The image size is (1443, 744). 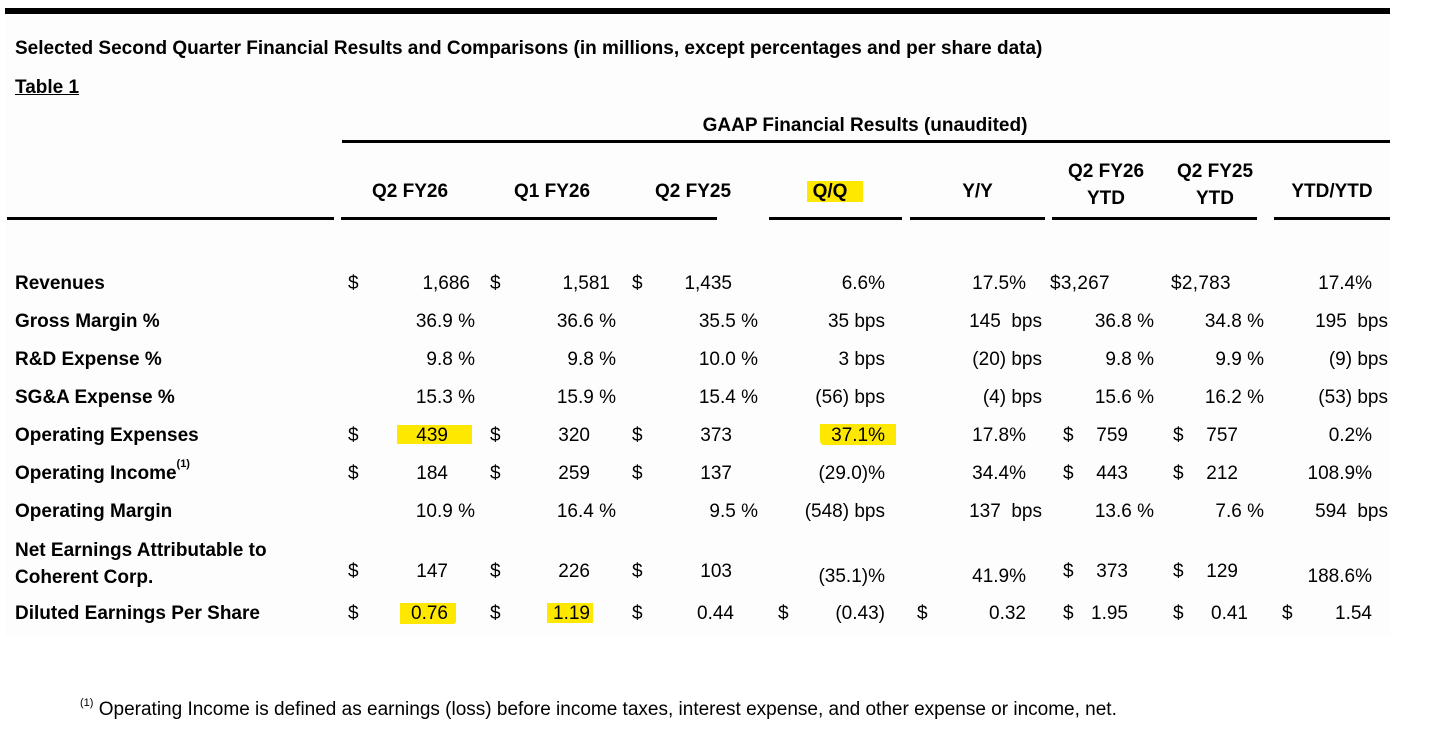 I want to click on cell-q2fy25-ytd: $2,783, so click(x=1201, y=283).